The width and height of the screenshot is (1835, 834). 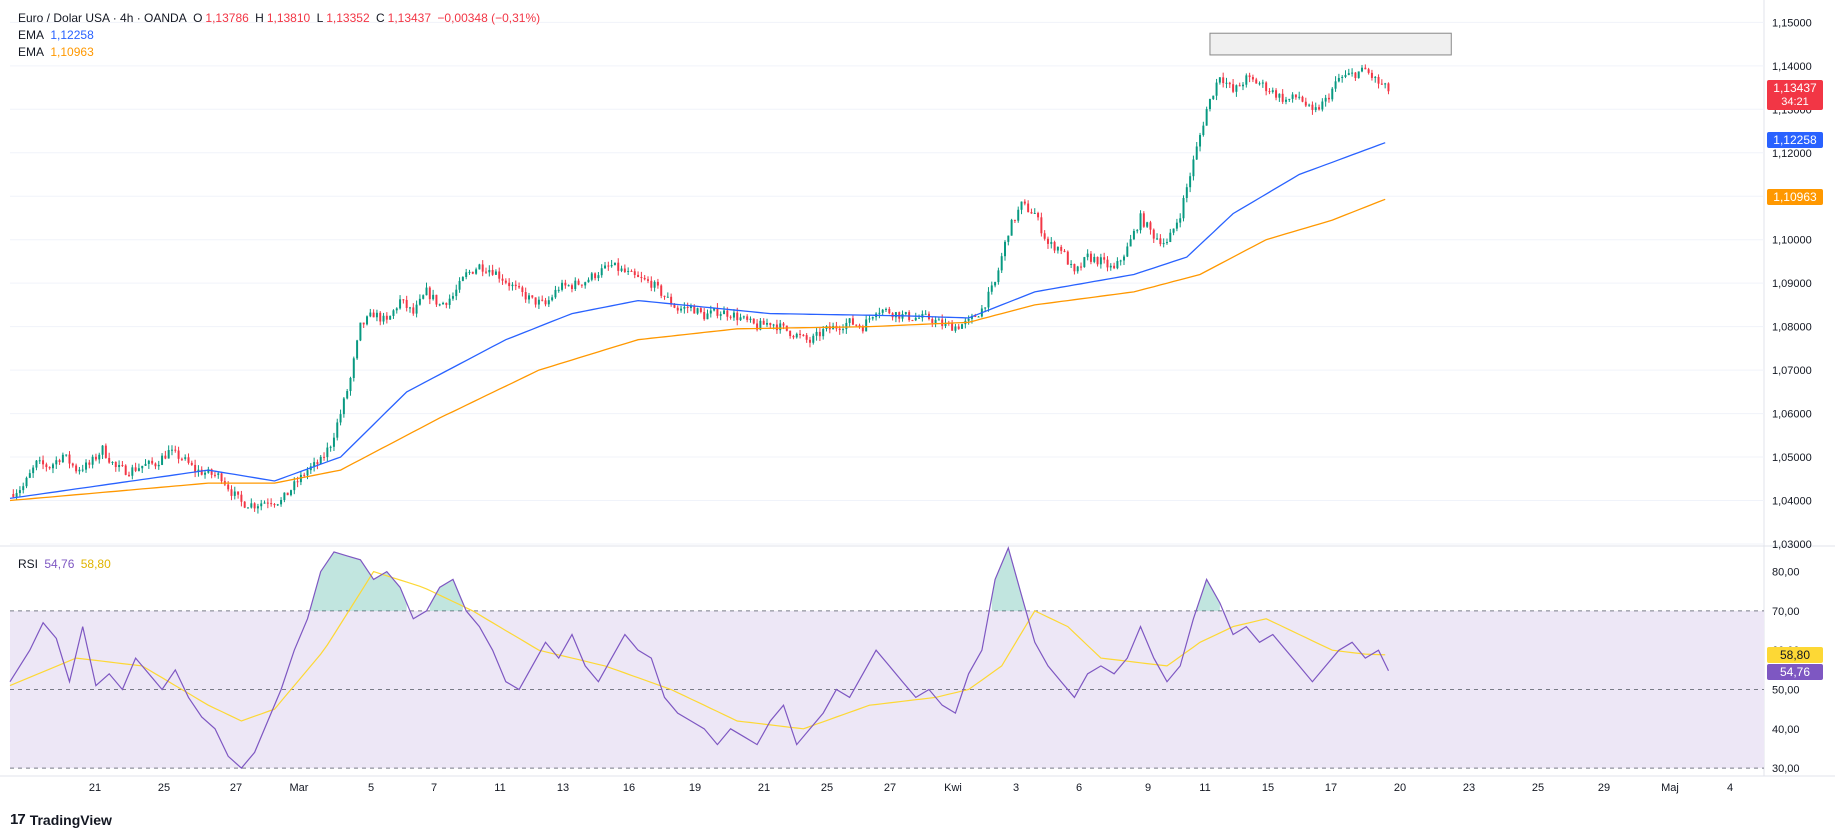 I want to click on ema2-legend: EMA 1,10963, so click(x=57, y=52).